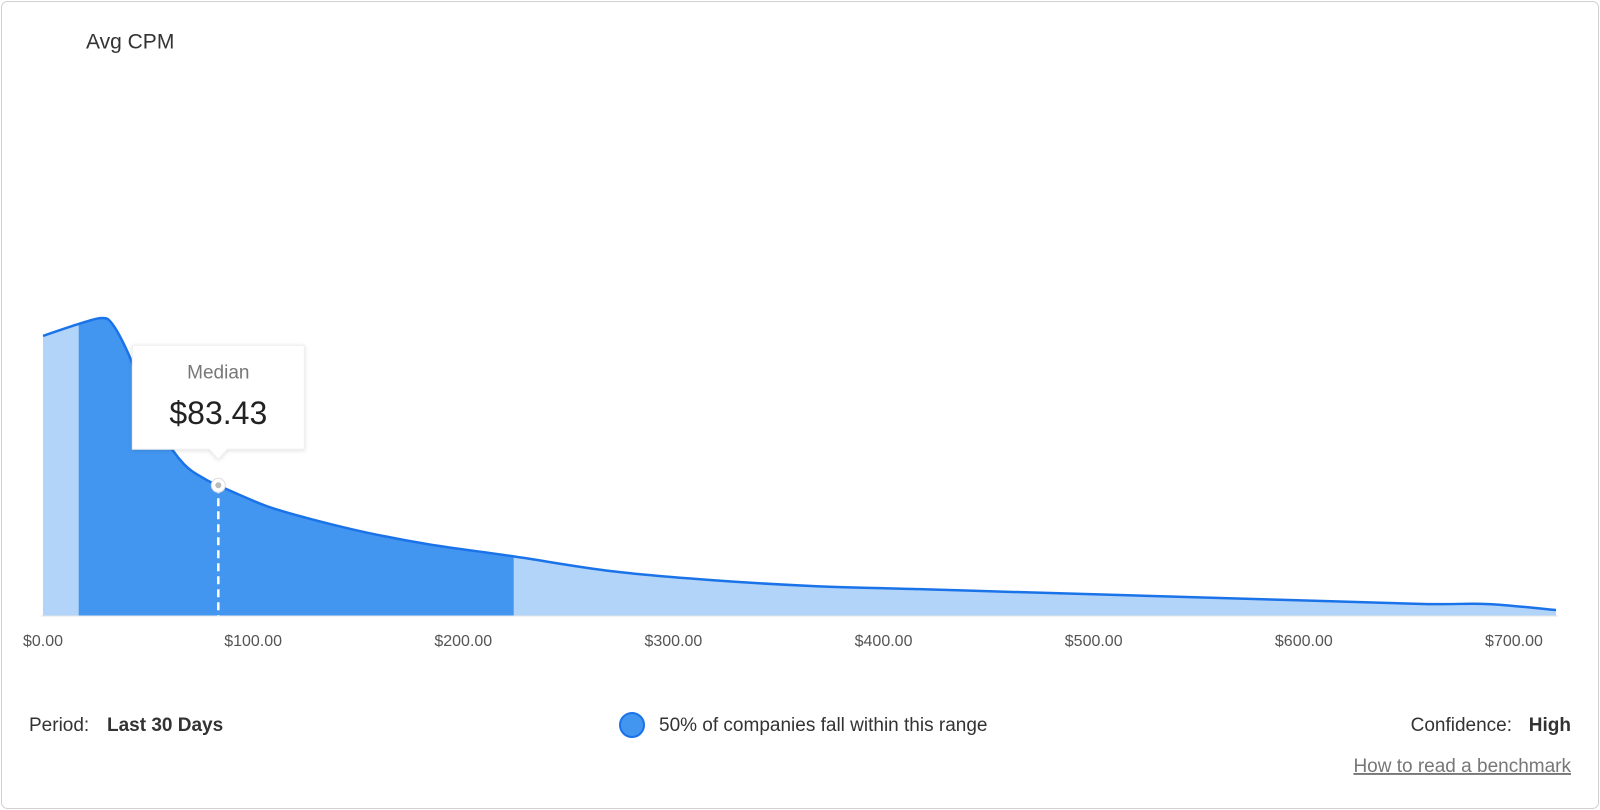 Image resolution: width=1600 pixels, height=810 pixels. What do you see at coordinates (632, 725) in the screenshot?
I see `legend-swatch` at bounding box center [632, 725].